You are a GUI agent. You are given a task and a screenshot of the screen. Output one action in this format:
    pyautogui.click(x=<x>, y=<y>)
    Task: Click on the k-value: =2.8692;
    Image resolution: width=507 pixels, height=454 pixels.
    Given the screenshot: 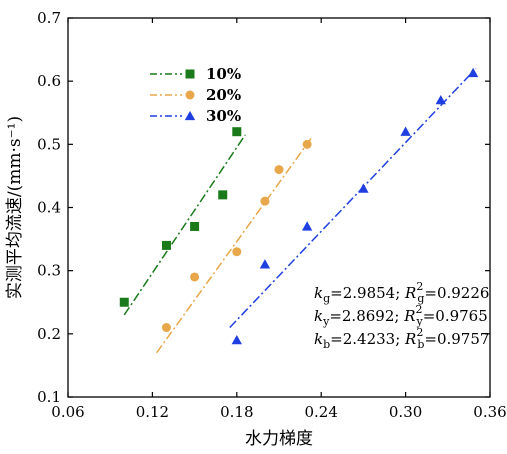 What is the action you would take?
    pyautogui.click(x=366, y=316)
    